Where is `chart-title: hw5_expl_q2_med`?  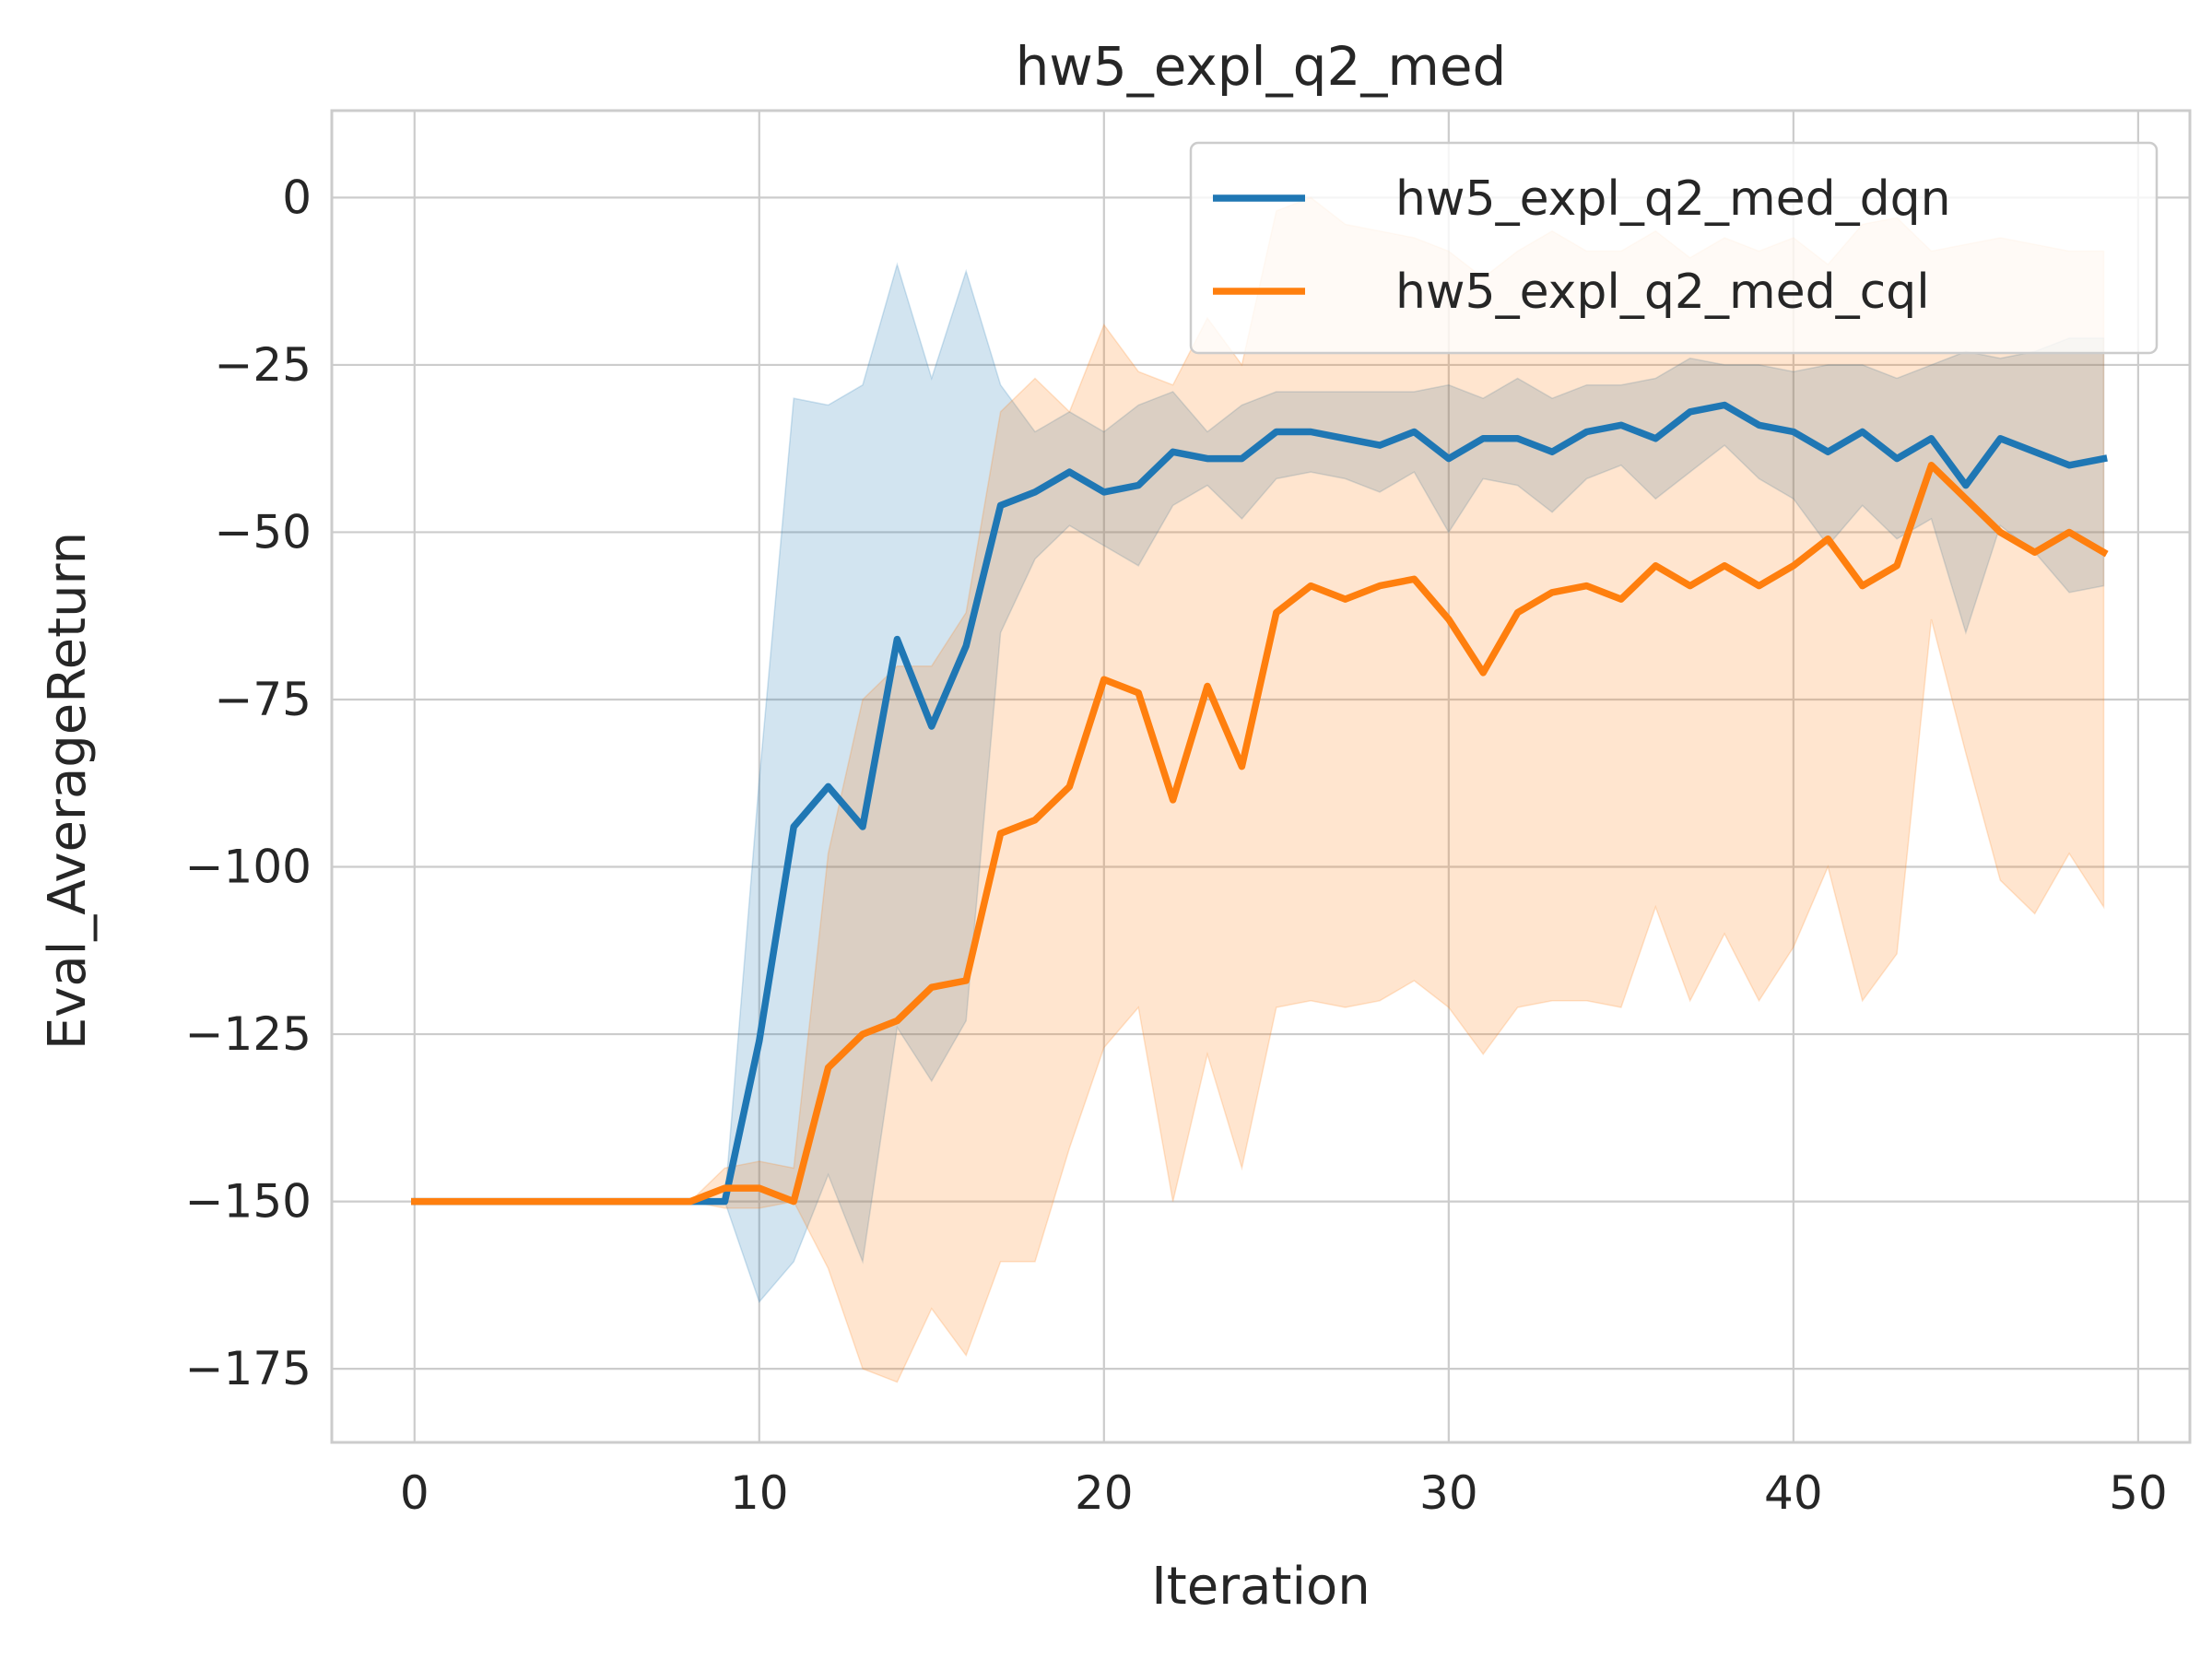
chart-title: hw5_expl_q2_med is located at coordinates (1261, 66).